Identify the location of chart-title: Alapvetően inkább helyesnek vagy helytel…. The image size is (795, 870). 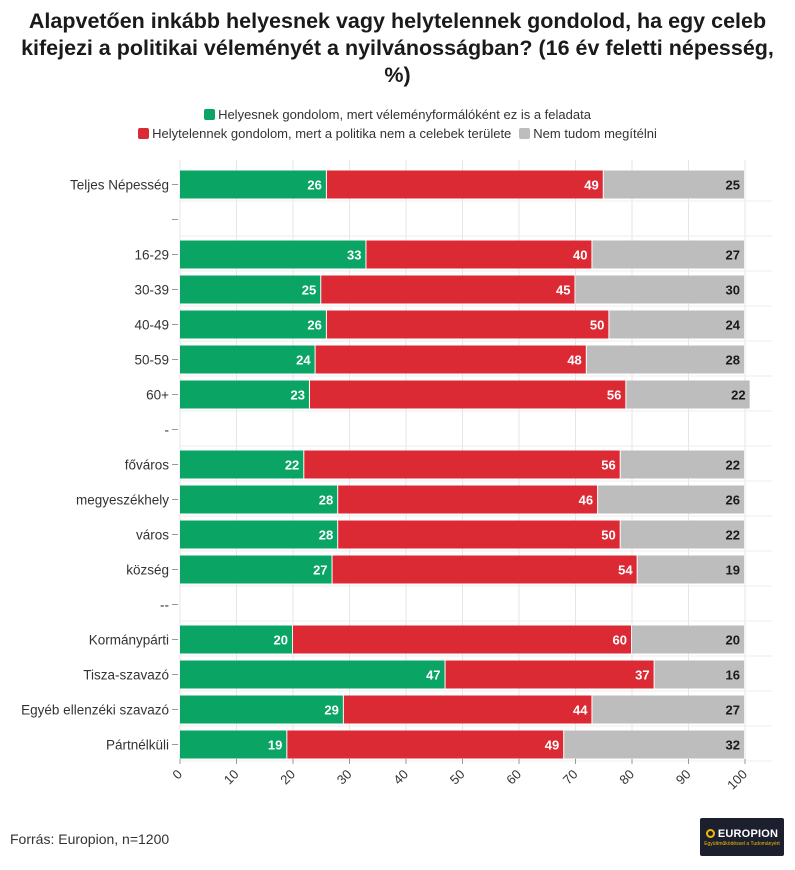
(397, 48).